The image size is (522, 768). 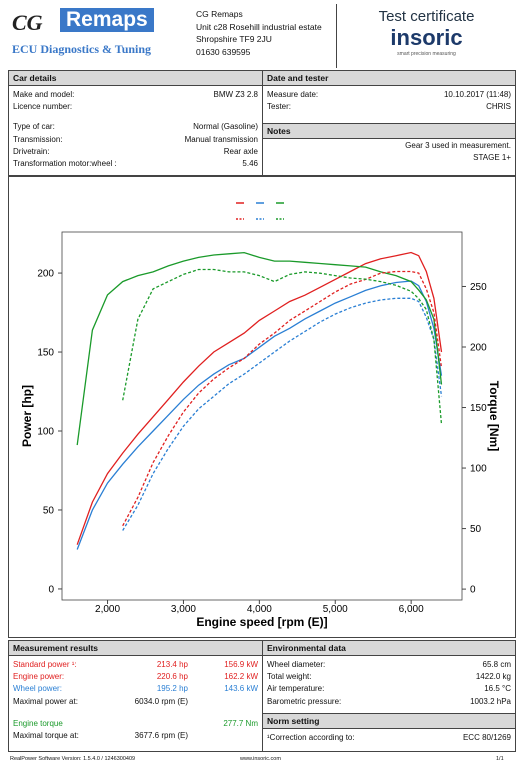 I want to click on value: 213.4 hp, so click(x=172, y=664).